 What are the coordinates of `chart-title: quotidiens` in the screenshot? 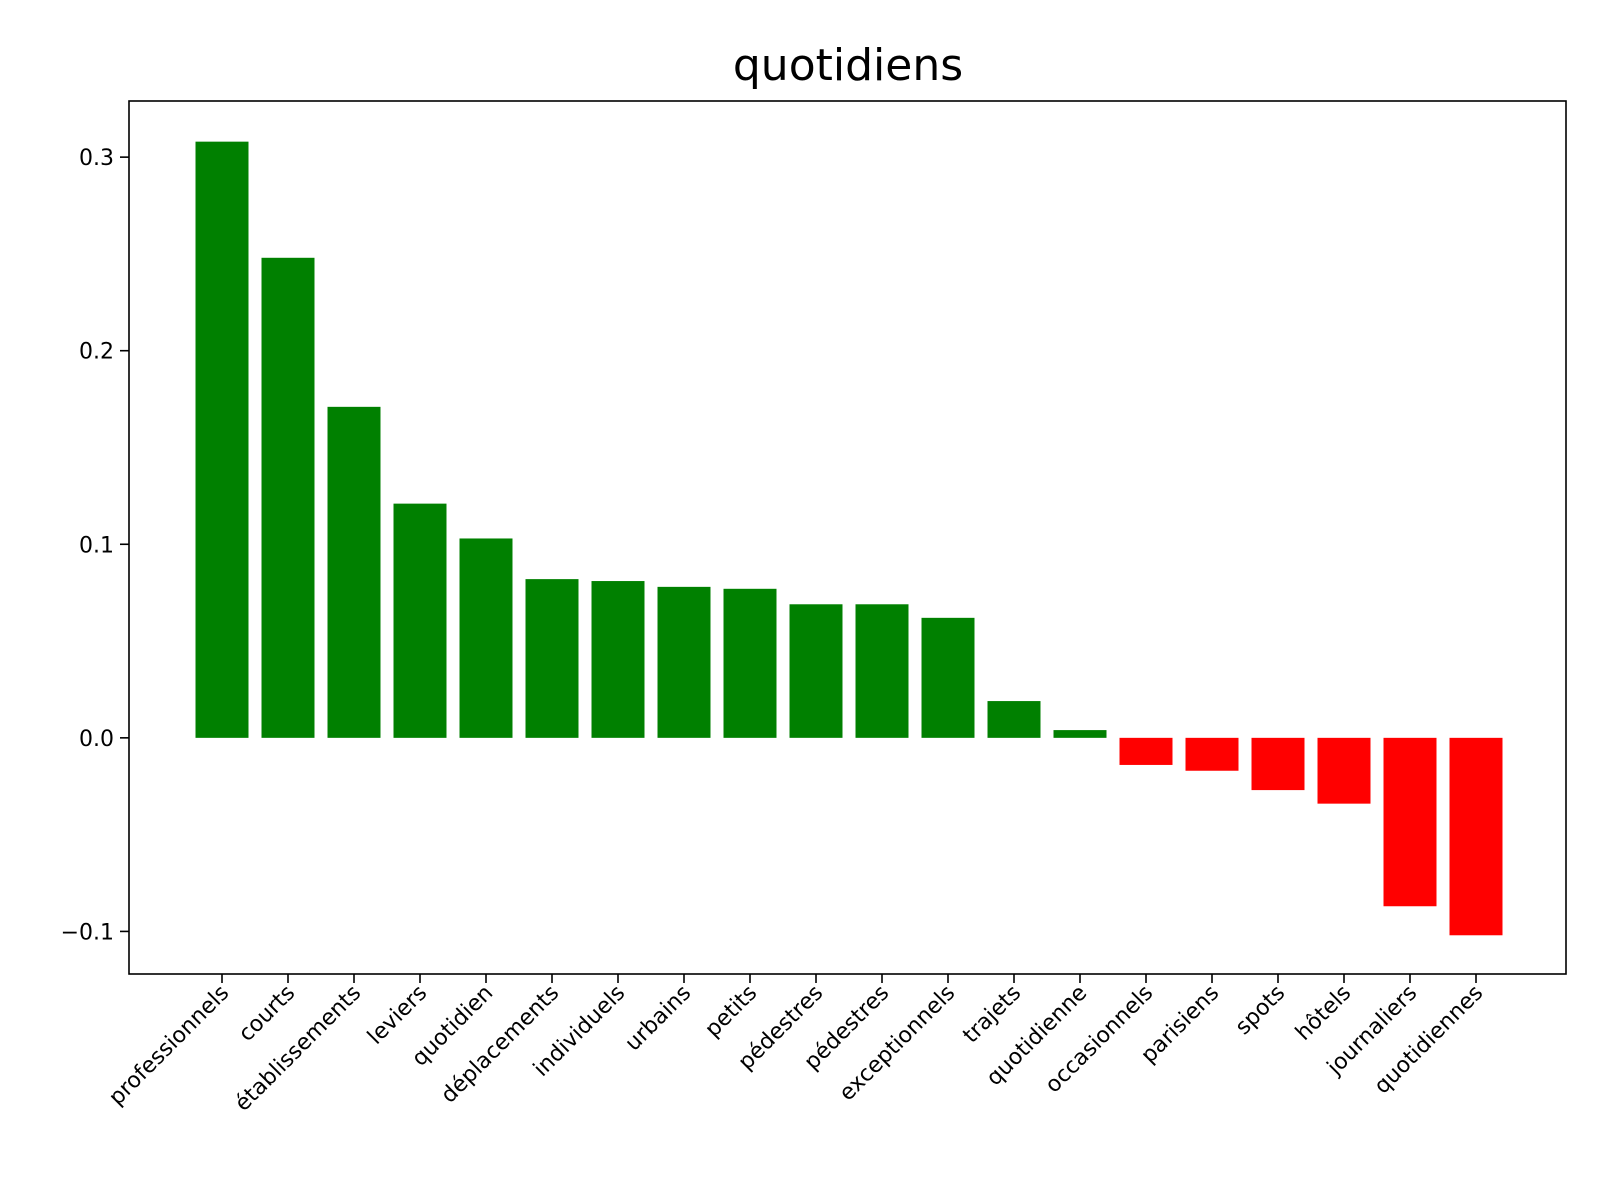 It's located at (848, 65).